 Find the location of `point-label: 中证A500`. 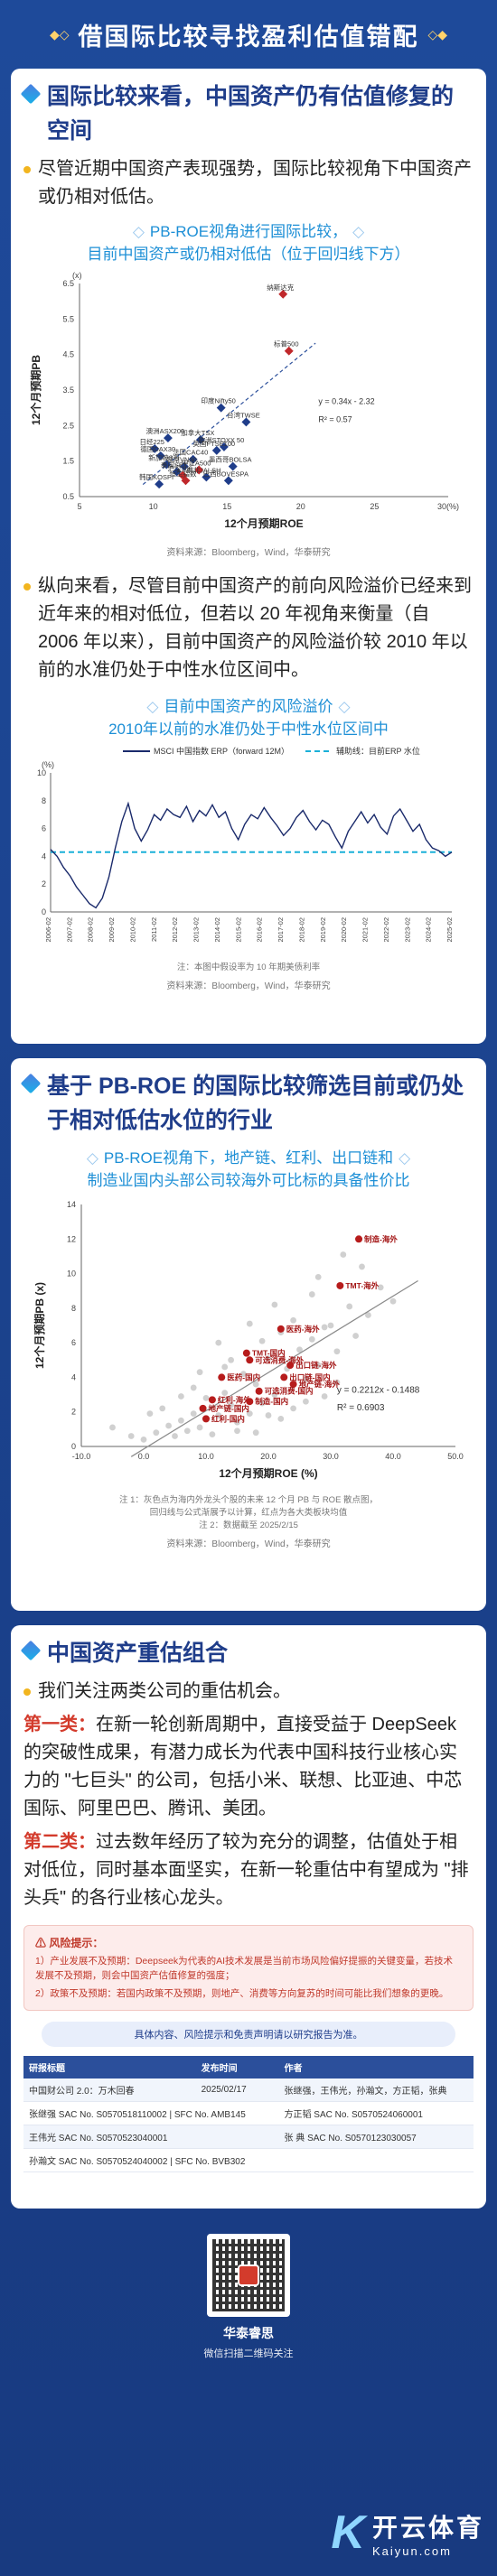

point-label: 中证A500 is located at coordinates (196, 463).